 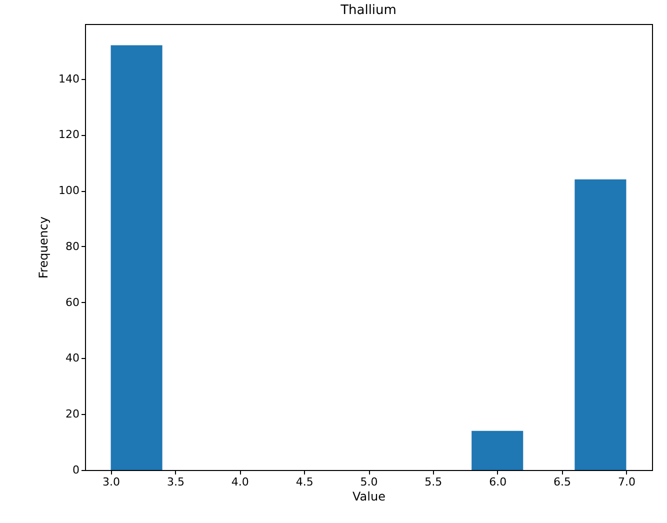 What do you see at coordinates (43, 247) in the screenshot?
I see `y-axis-title: Frequency` at bounding box center [43, 247].